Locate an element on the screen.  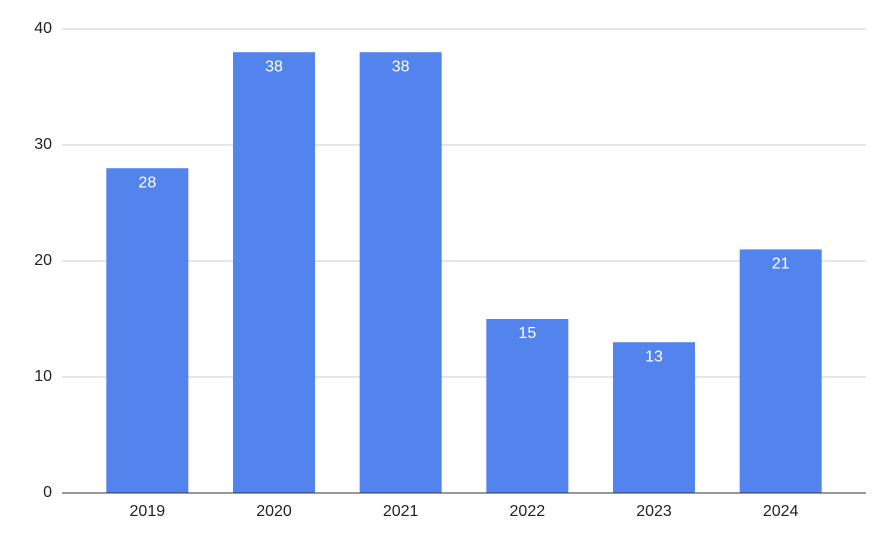
y-tick-label: 0 is located at coordinates (47, 492).